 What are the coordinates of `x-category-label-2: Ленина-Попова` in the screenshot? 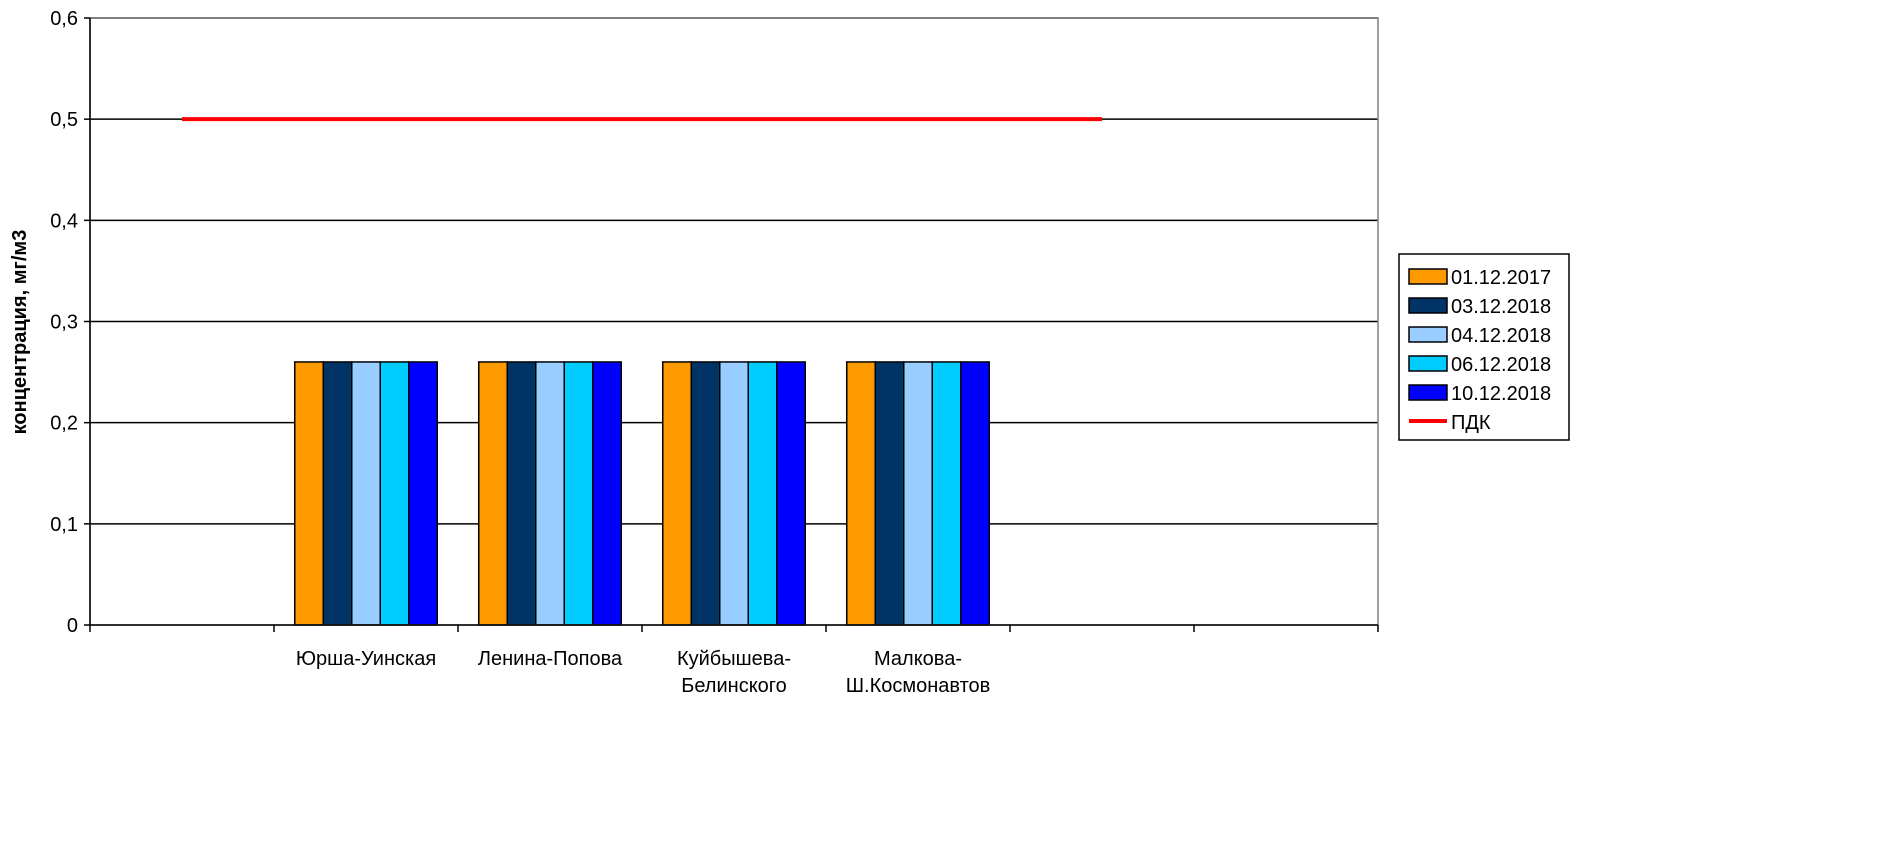 It's located at (550, 659).